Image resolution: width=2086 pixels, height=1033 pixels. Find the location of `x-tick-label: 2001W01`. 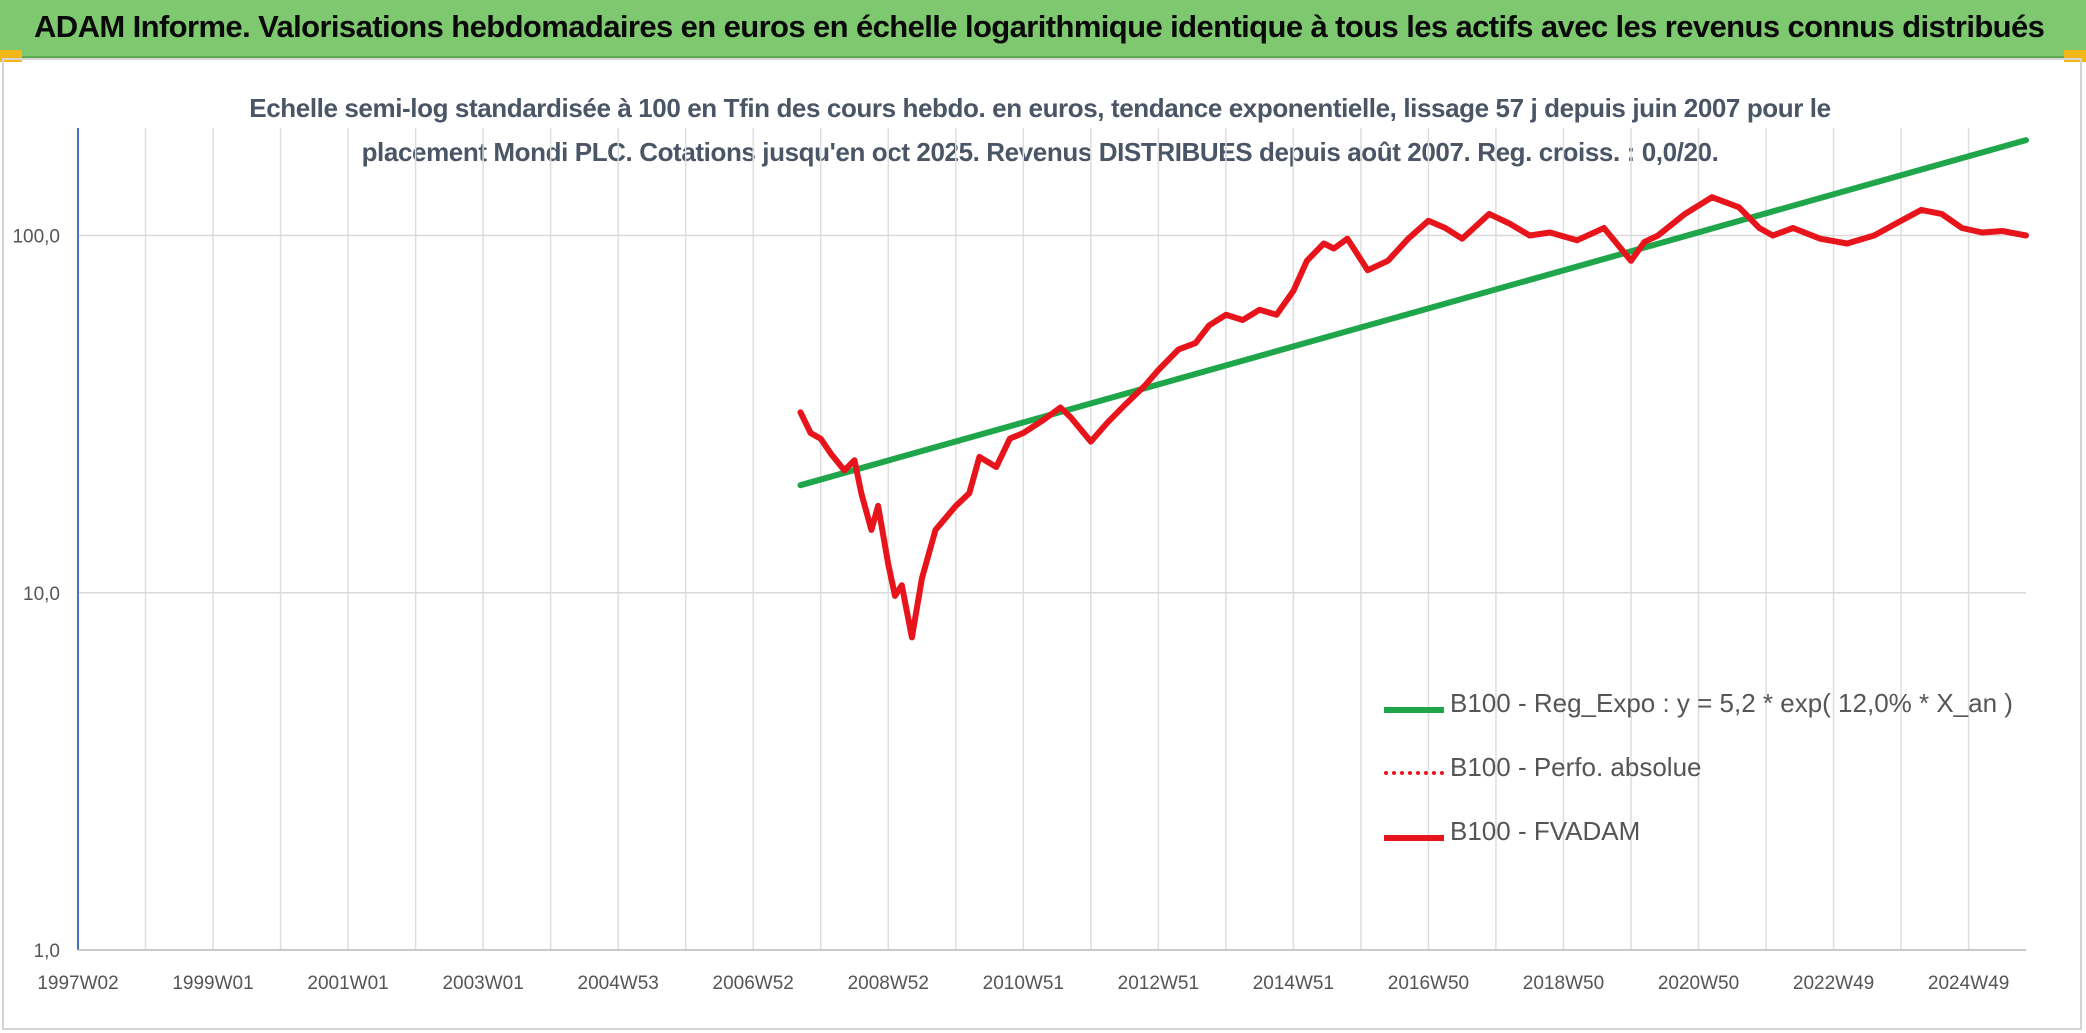

x-tick-label: 2001W01 is located at coordinates (347, 983).